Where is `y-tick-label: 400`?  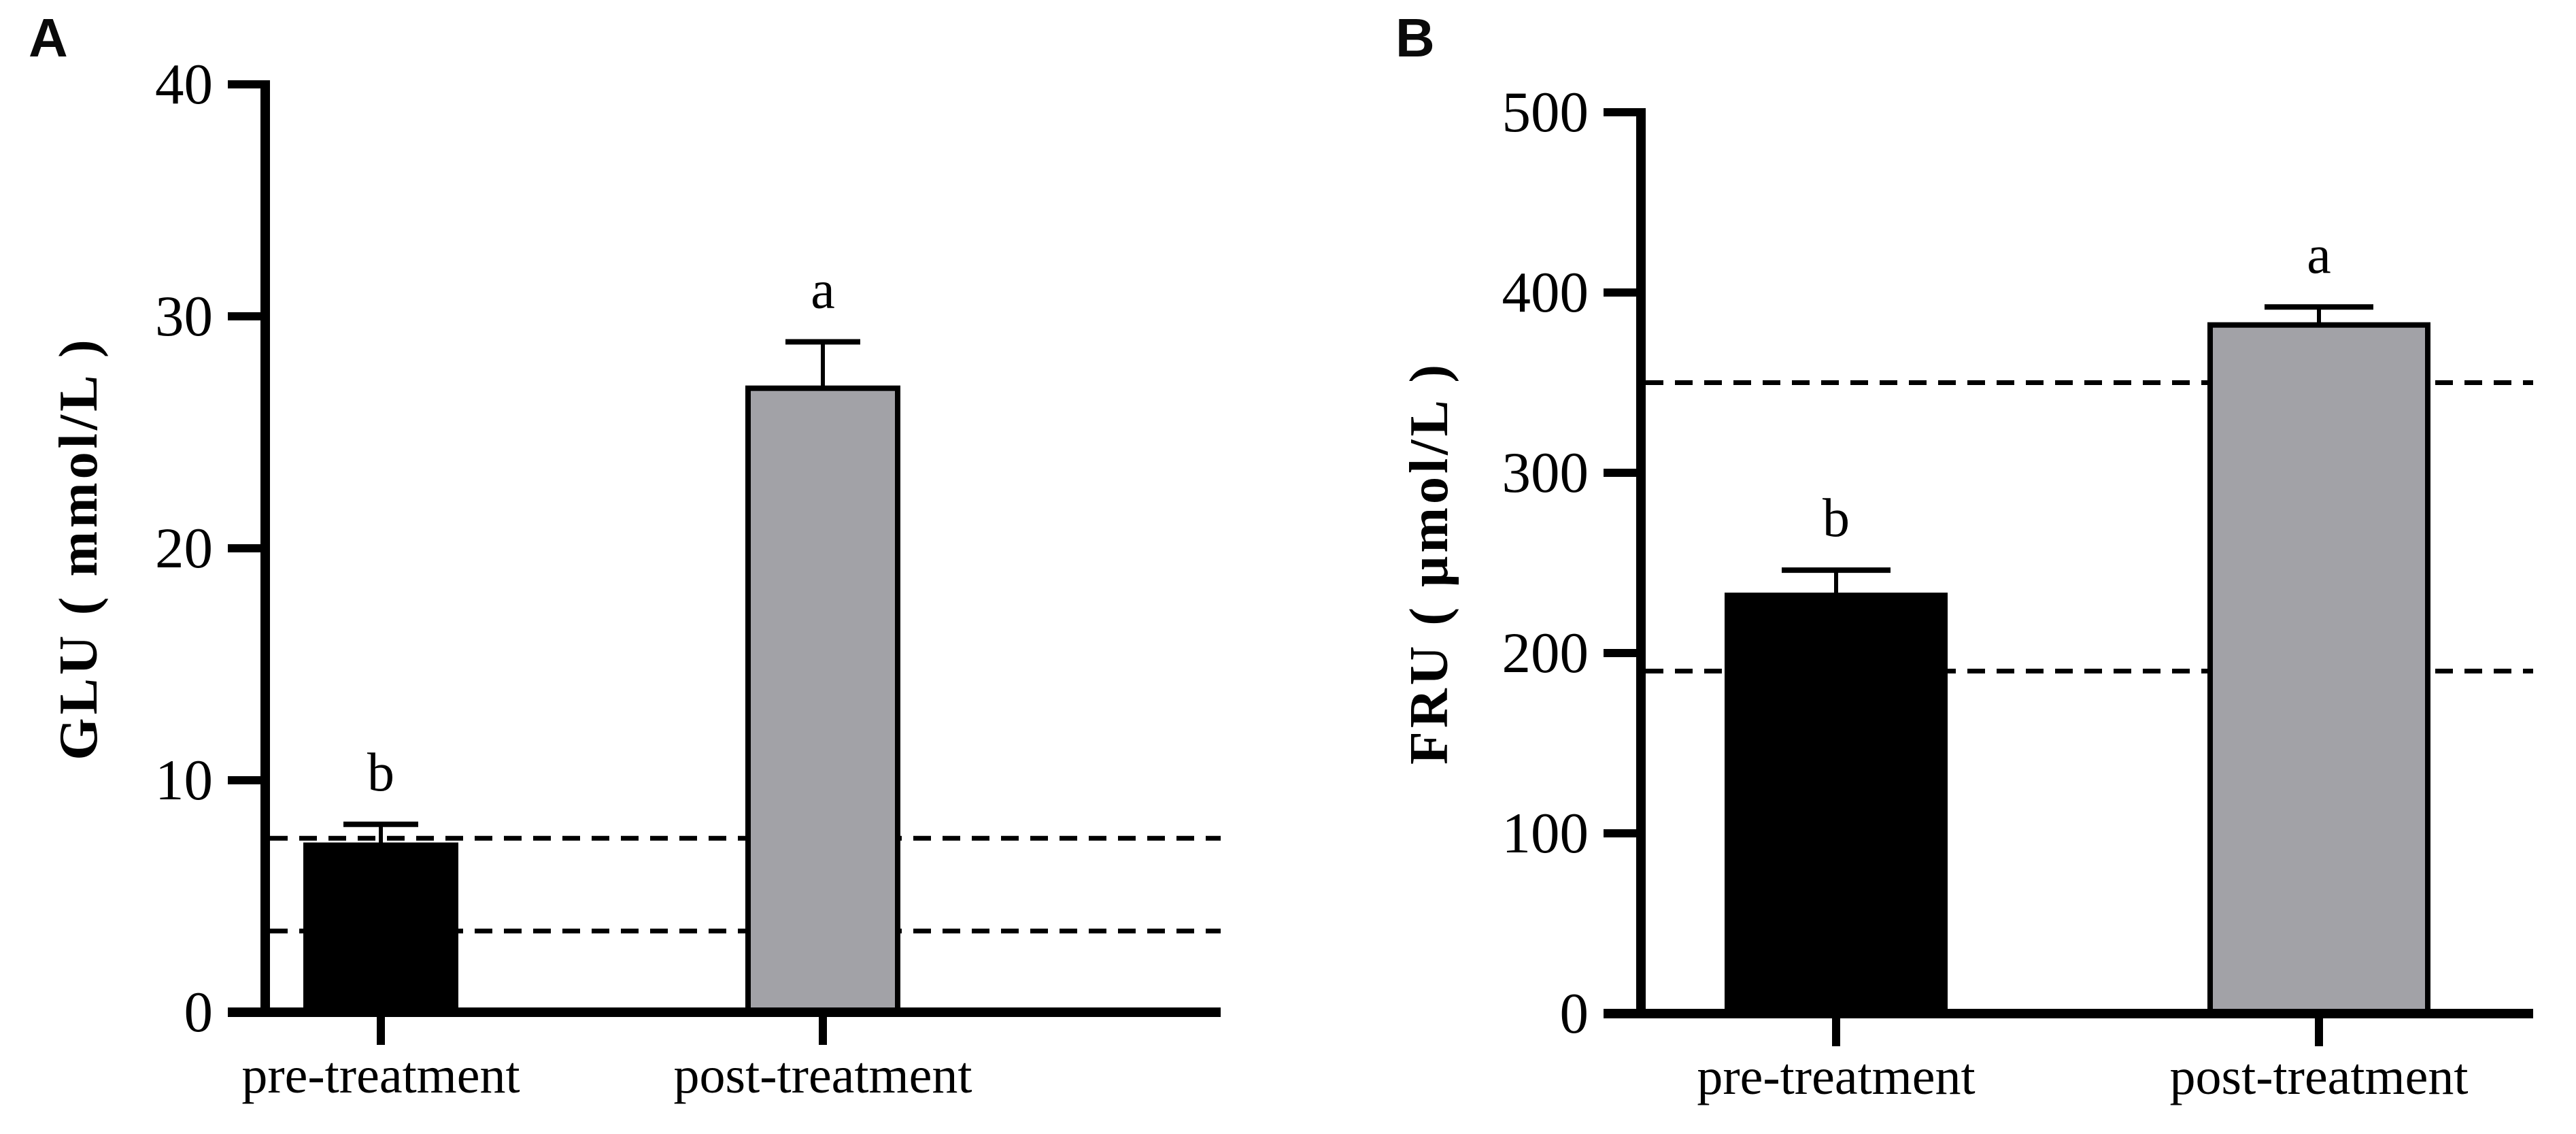 y-tick-label: 400 is located at coordinates (1545, 292).